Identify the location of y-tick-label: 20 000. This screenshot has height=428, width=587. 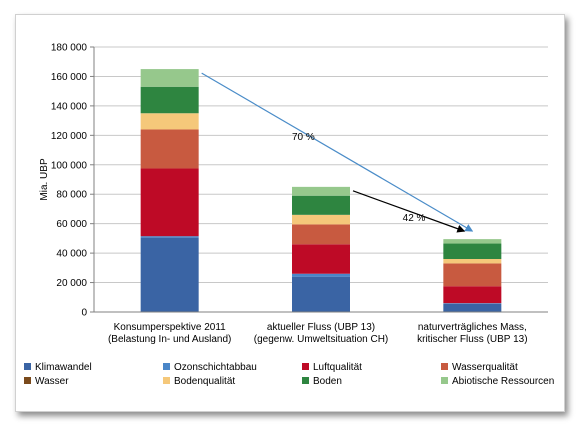
(71, 283).